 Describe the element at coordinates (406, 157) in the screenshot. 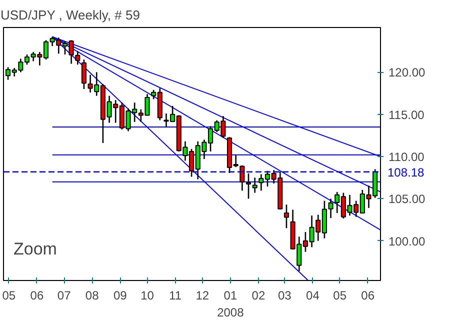

I see `y-tick-label: 110.00` at that location.